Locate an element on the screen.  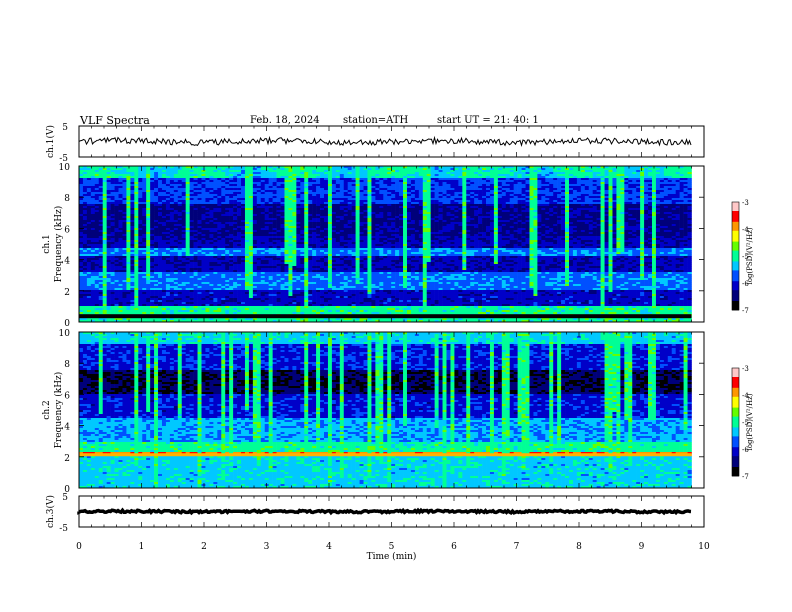
station-label: station=ATH is located at coordinates (375, 120).